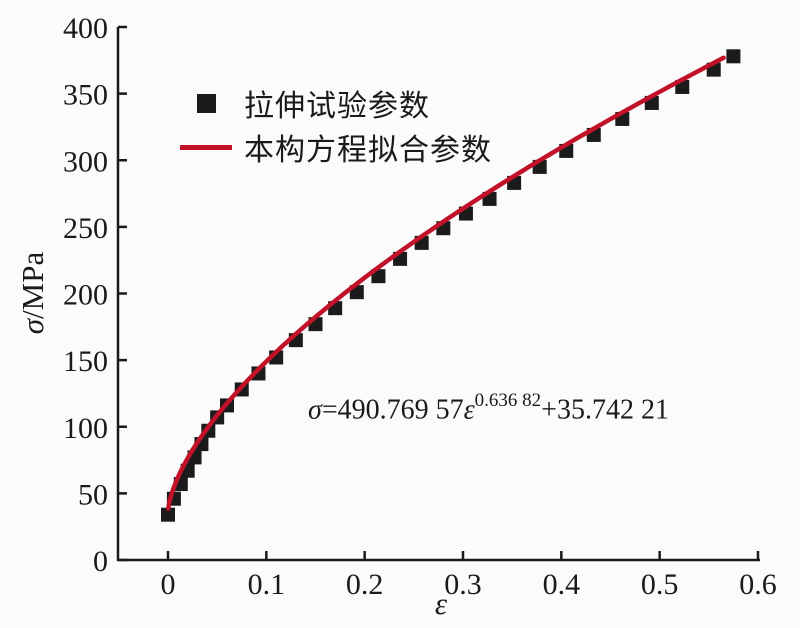  What do you see at coordinates (758, 584) in the screenshot?
I see `x-tick-label: 0.6` at bounding box center [758, 584].